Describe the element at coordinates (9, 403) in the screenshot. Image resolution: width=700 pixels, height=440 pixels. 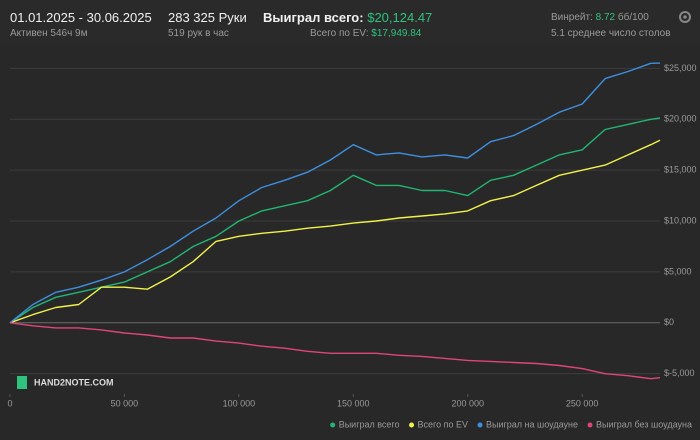
I see `x-tick-label: 0` at that location.